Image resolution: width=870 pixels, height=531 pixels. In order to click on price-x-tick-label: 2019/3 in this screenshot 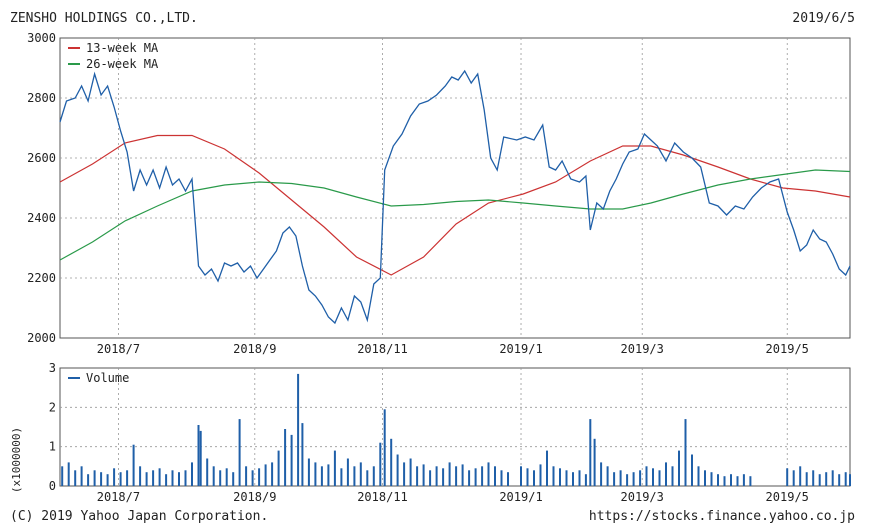, I will do `click(642, 349)`.